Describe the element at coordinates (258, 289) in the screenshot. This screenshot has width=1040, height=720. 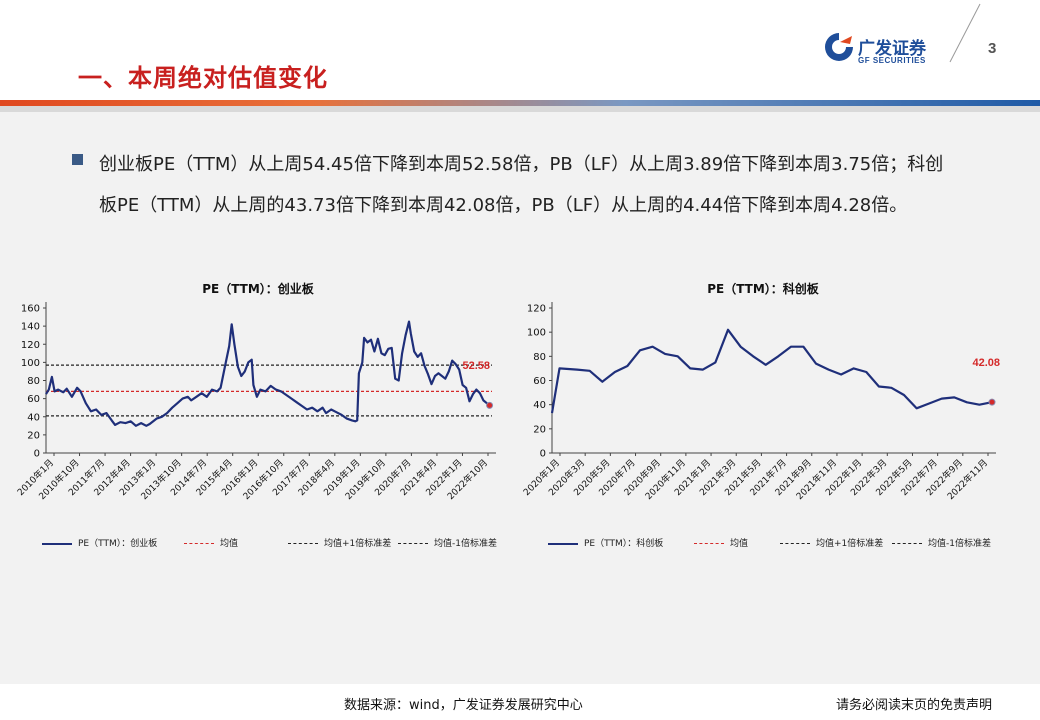
I see `chart-title: PE（TTM）：创业板` at that location.